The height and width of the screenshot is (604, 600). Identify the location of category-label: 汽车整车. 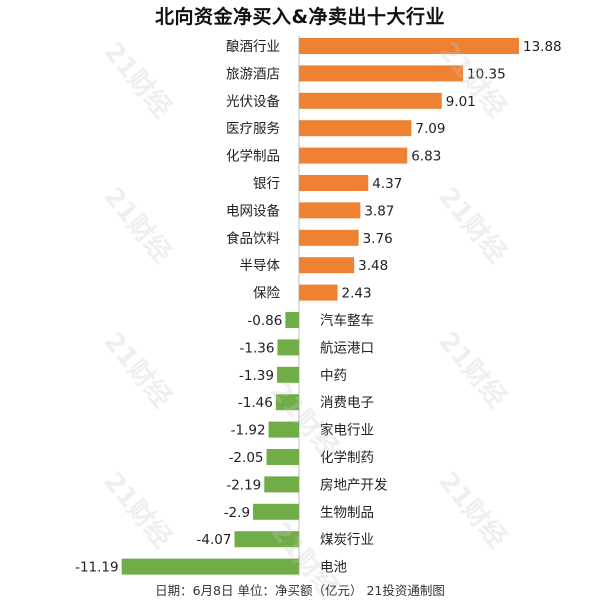
(347, 320).